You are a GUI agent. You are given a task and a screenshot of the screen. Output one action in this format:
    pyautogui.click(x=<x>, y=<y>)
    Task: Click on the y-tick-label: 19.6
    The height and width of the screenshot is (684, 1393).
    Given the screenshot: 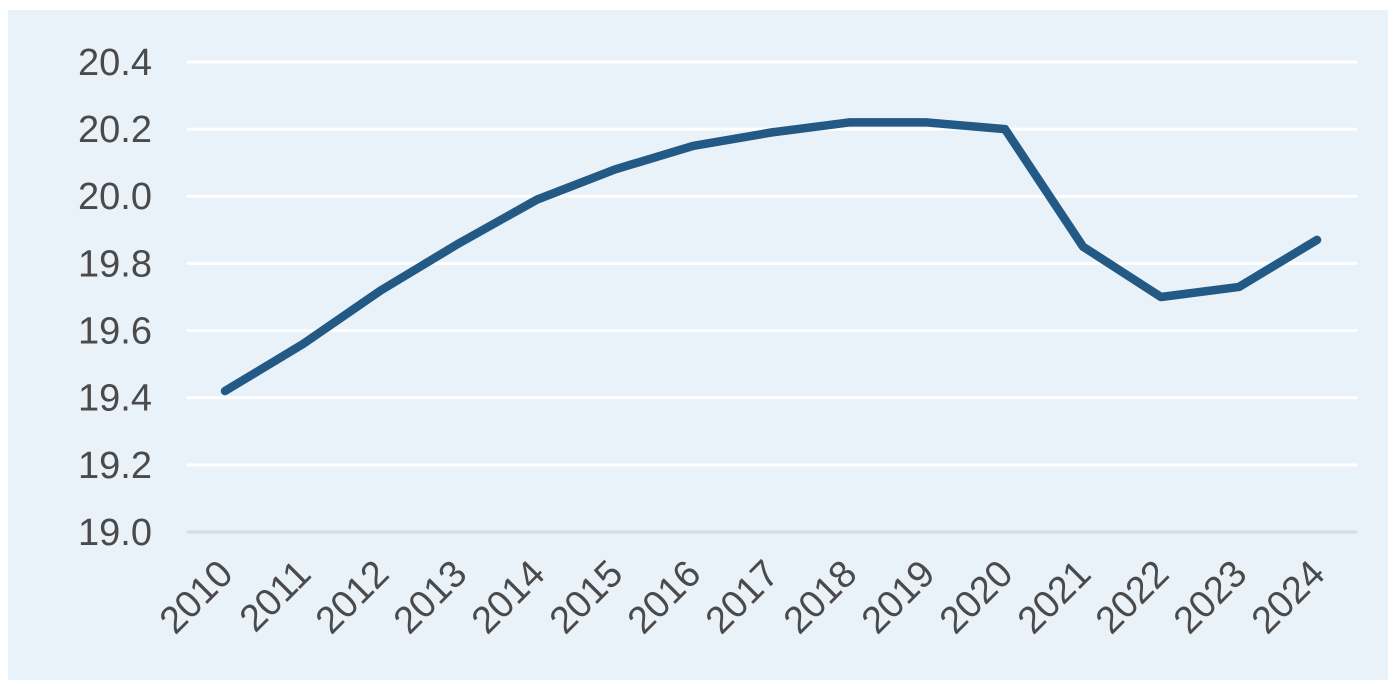 What is the action you would take?
    pyautogui.click(x=115, y=331)
    